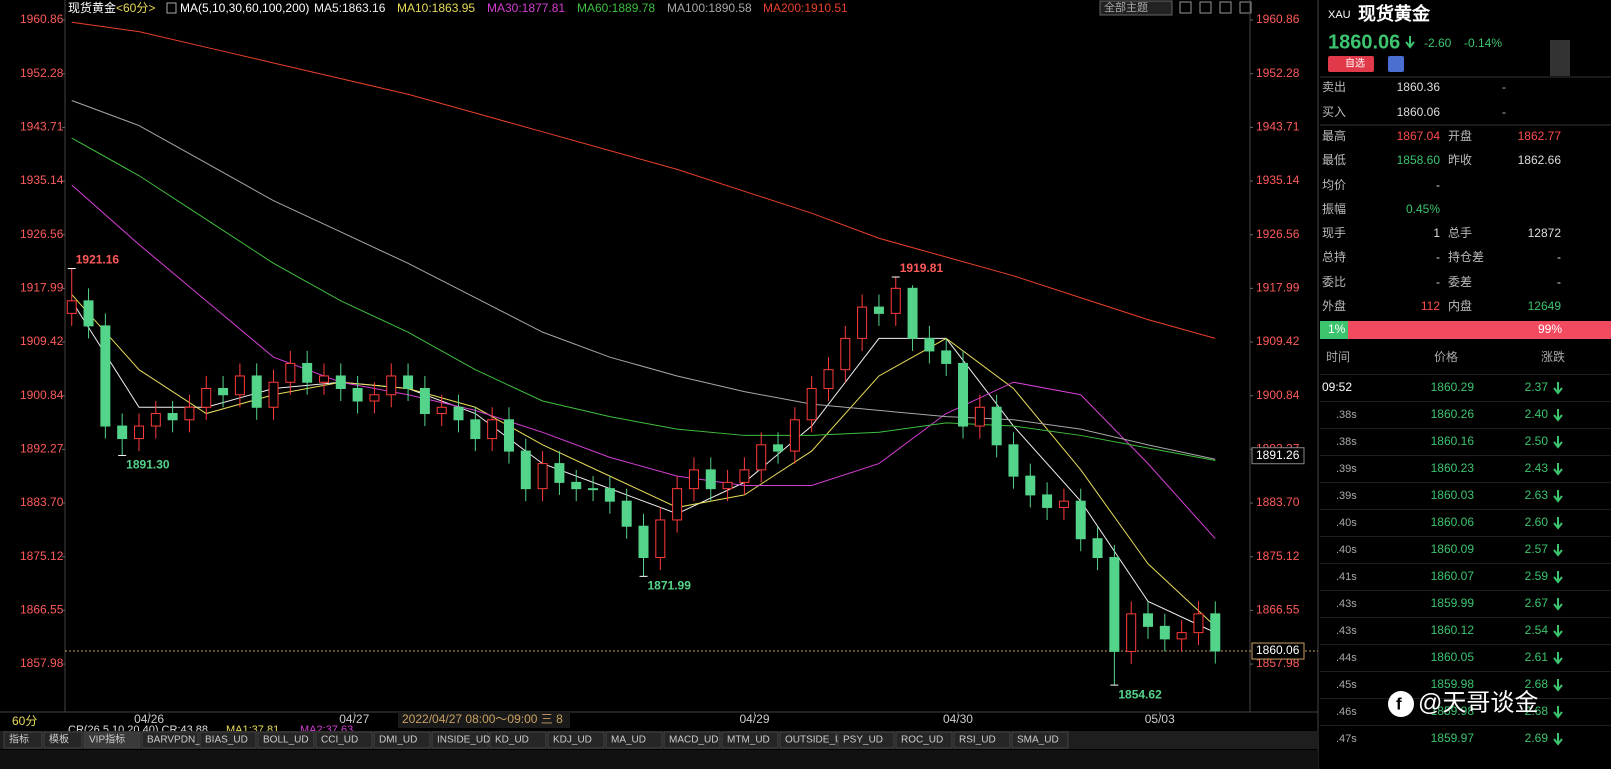 The image size is (1611, 769). What do you see at coordinates (1346, 577) in the screenshot?
I see `trade-time: .41s` at bounding box center [1346, 577].